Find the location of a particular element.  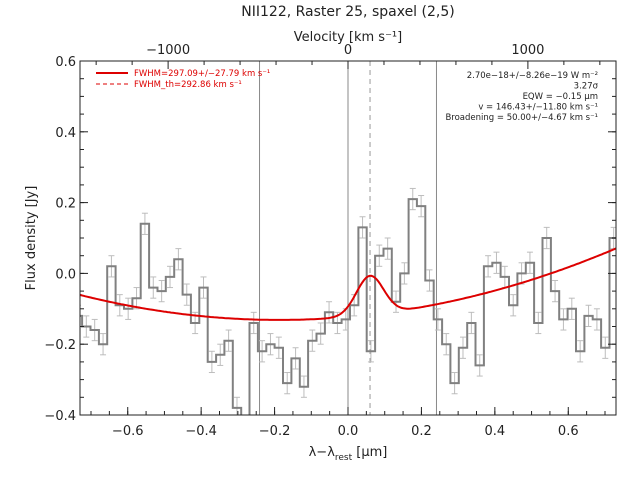

annotation-text: EQW = −0.15 μm is located at coordinates (560, 97).